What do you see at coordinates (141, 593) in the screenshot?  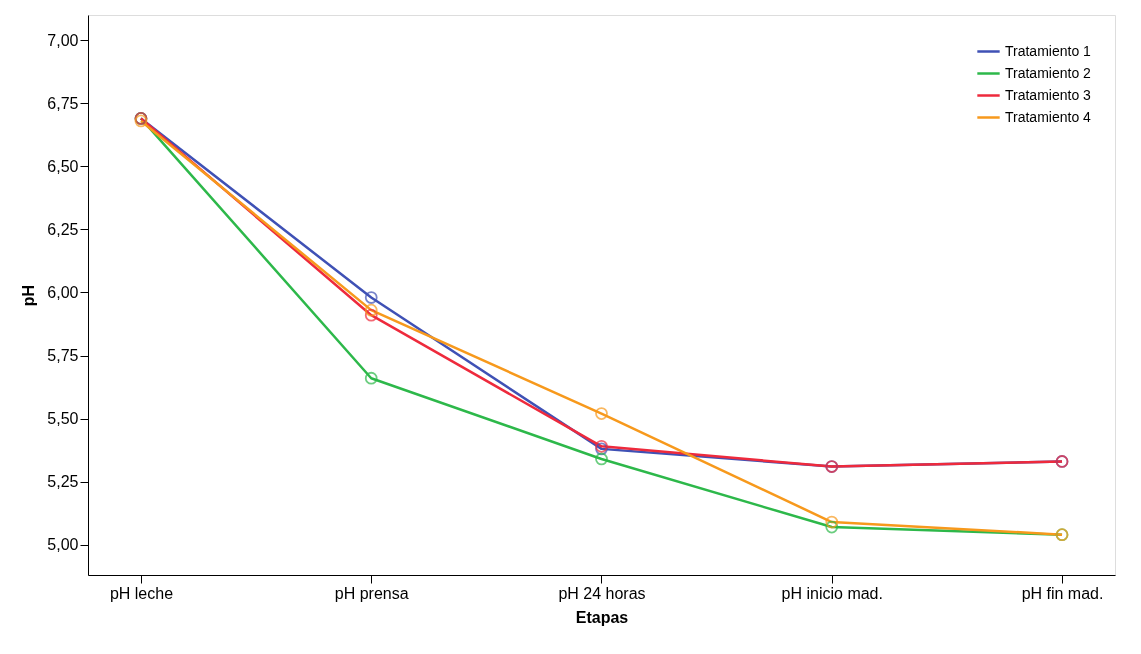 I see `x-tick-label: pH leche` at bounding box center [141, 593].